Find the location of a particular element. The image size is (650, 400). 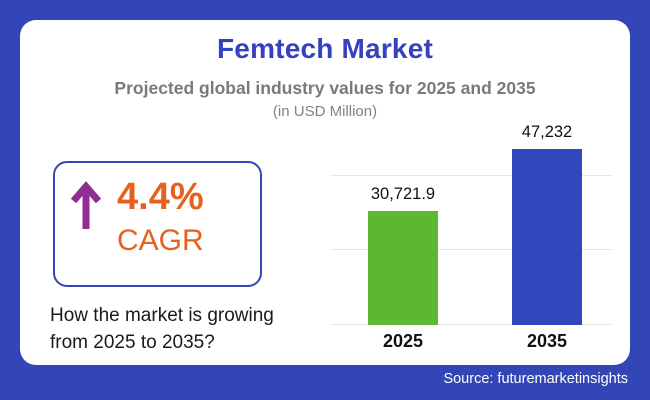

x-axis-line is located at coordinates (471, 324).